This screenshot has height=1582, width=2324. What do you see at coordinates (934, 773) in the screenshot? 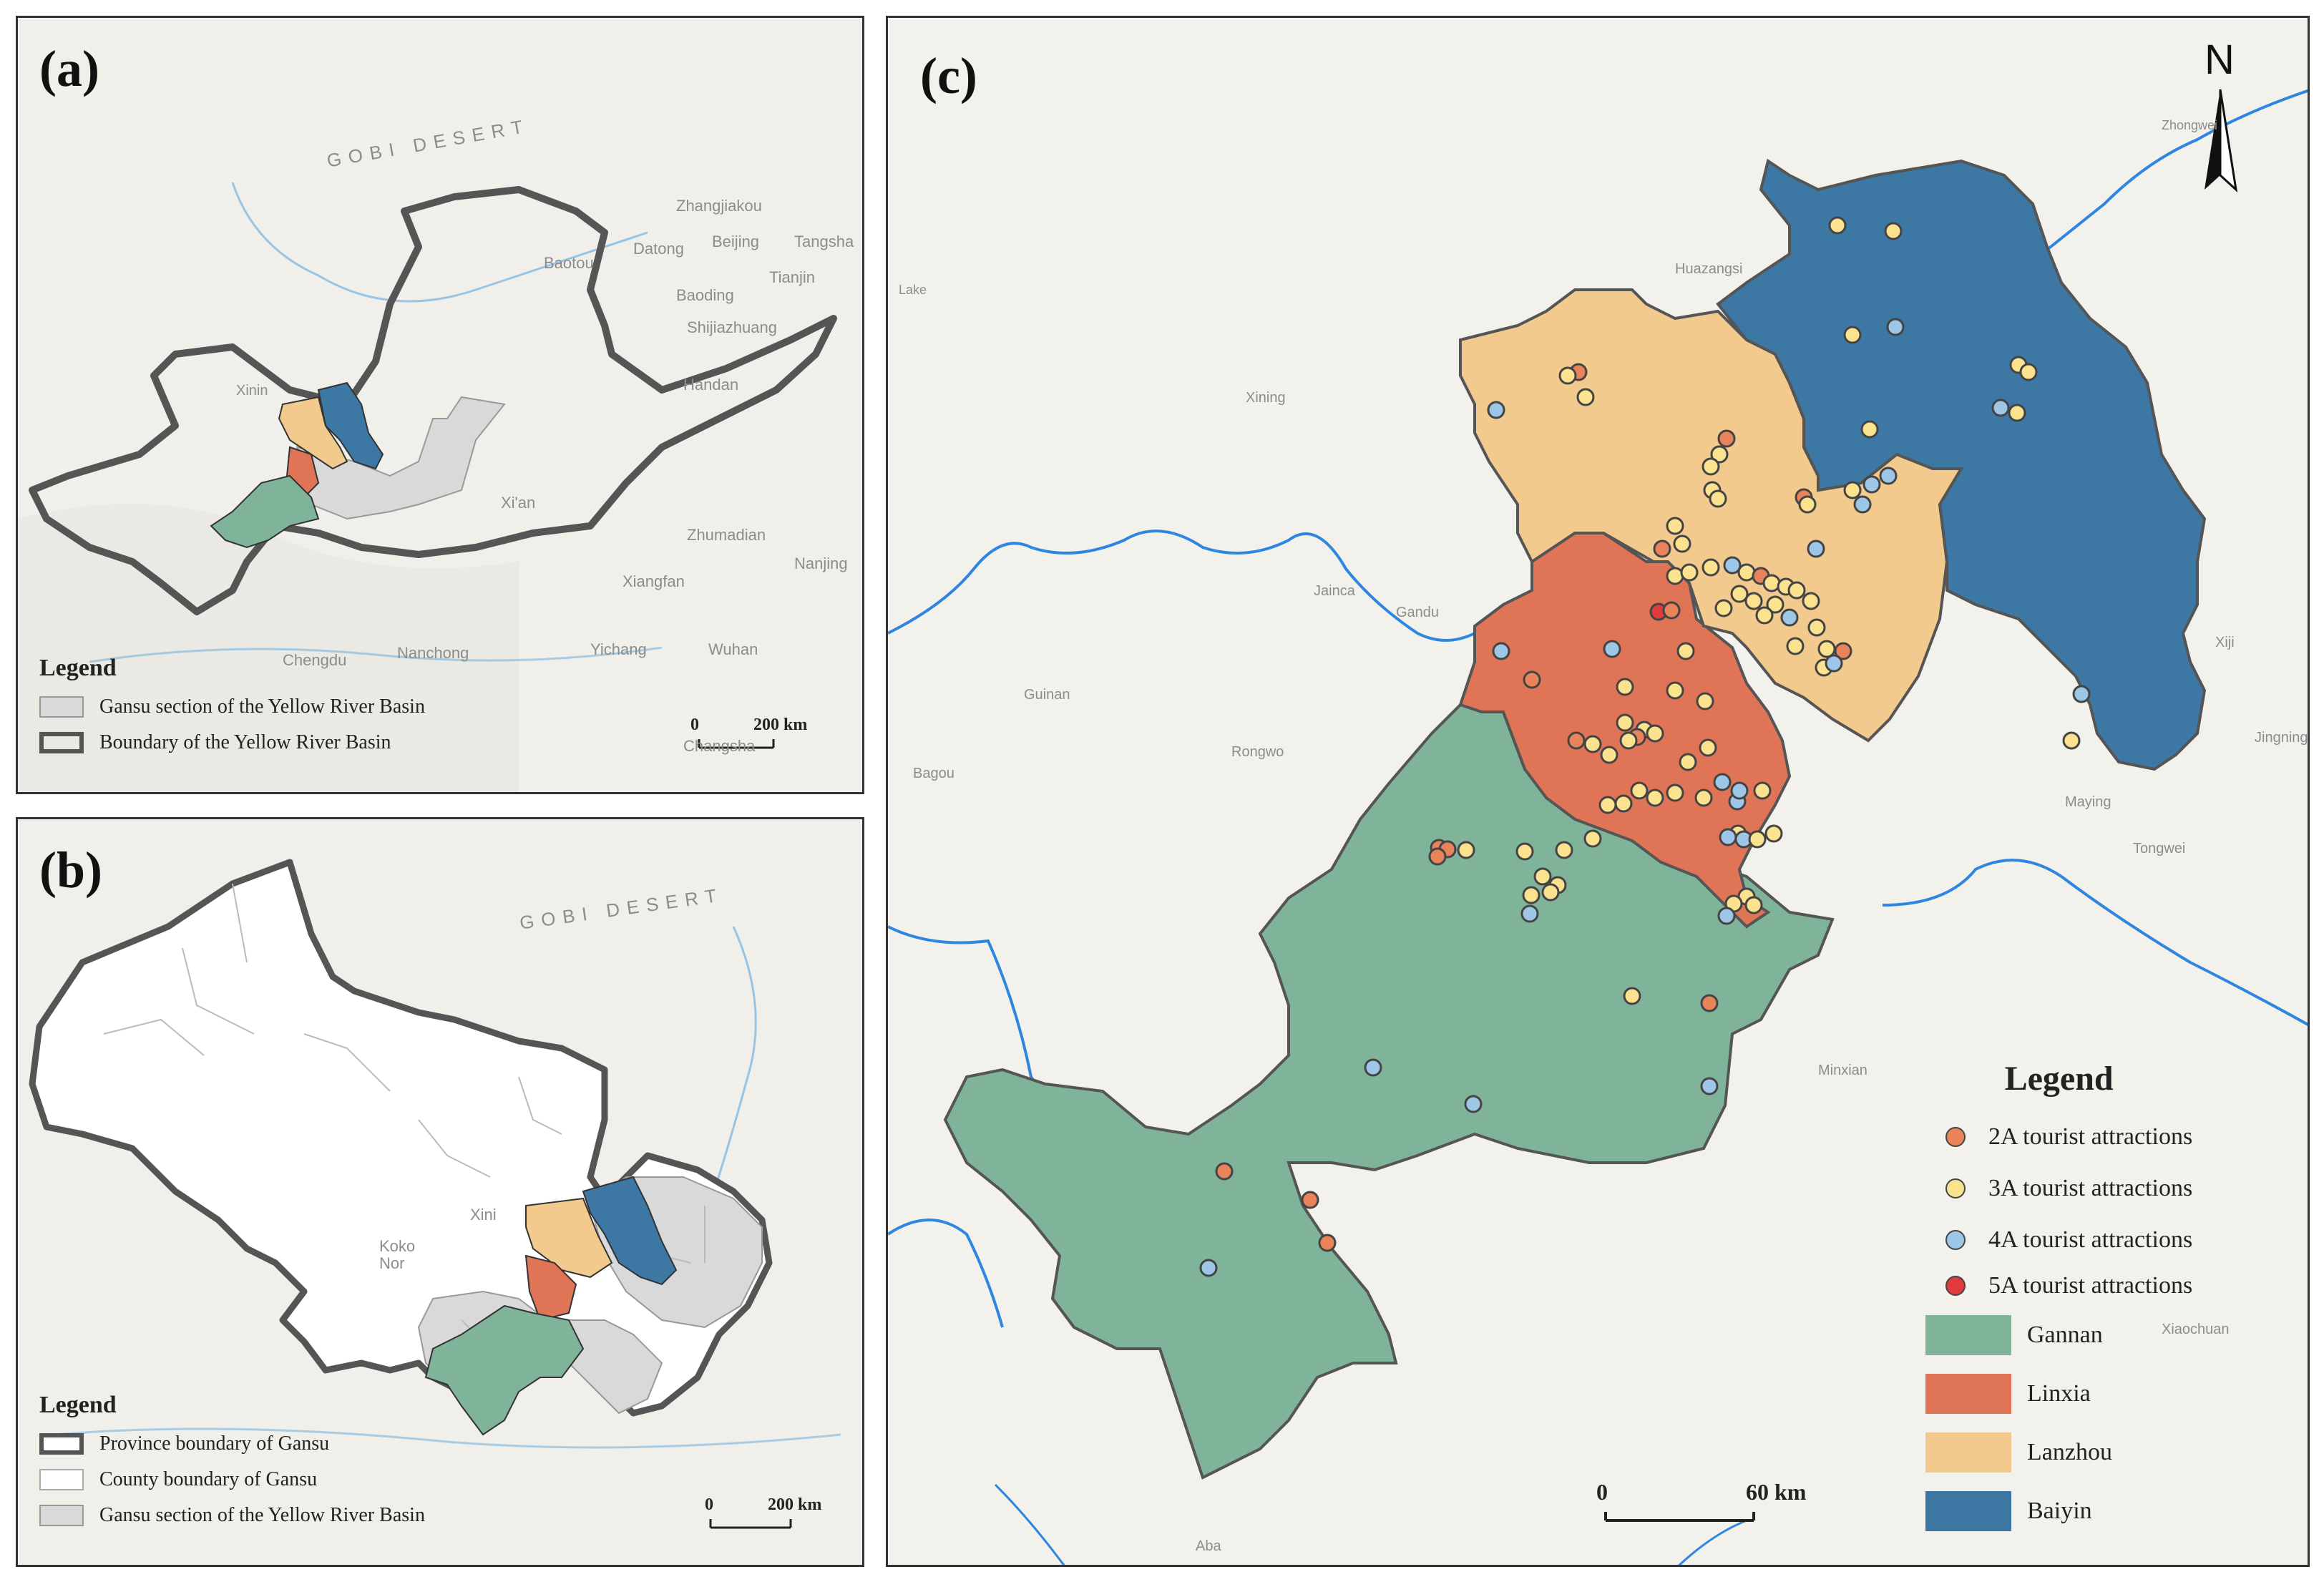
I see `basemap-label: Bagou` at bounding box center [934, 773].